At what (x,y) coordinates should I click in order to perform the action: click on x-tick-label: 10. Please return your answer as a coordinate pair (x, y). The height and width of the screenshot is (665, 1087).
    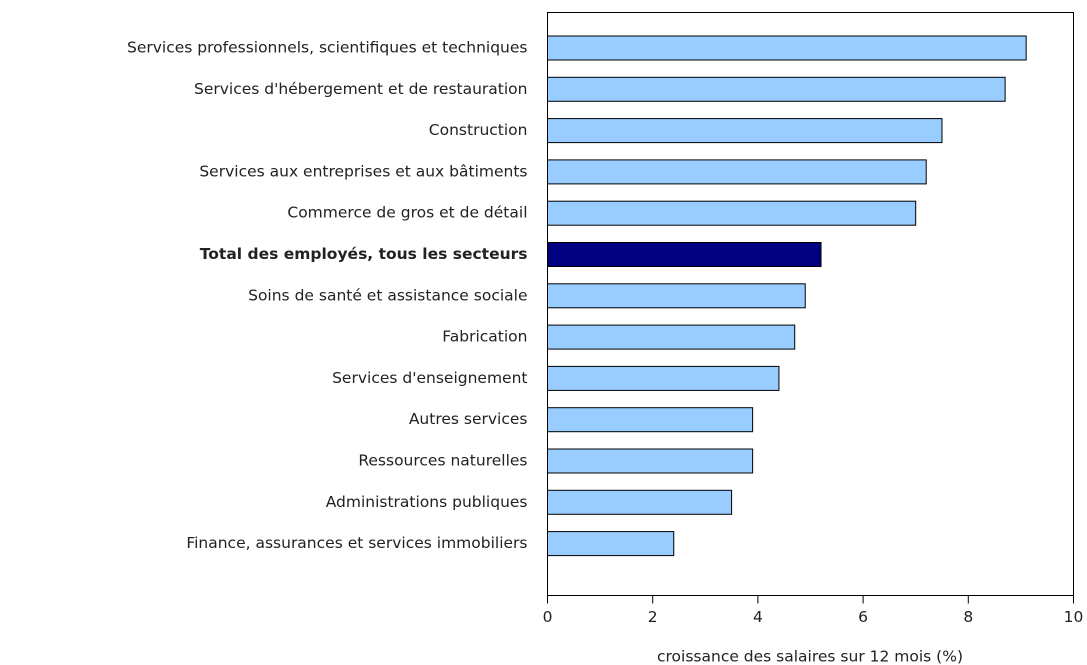
    Looking at the image, I should click on (1074, 617).